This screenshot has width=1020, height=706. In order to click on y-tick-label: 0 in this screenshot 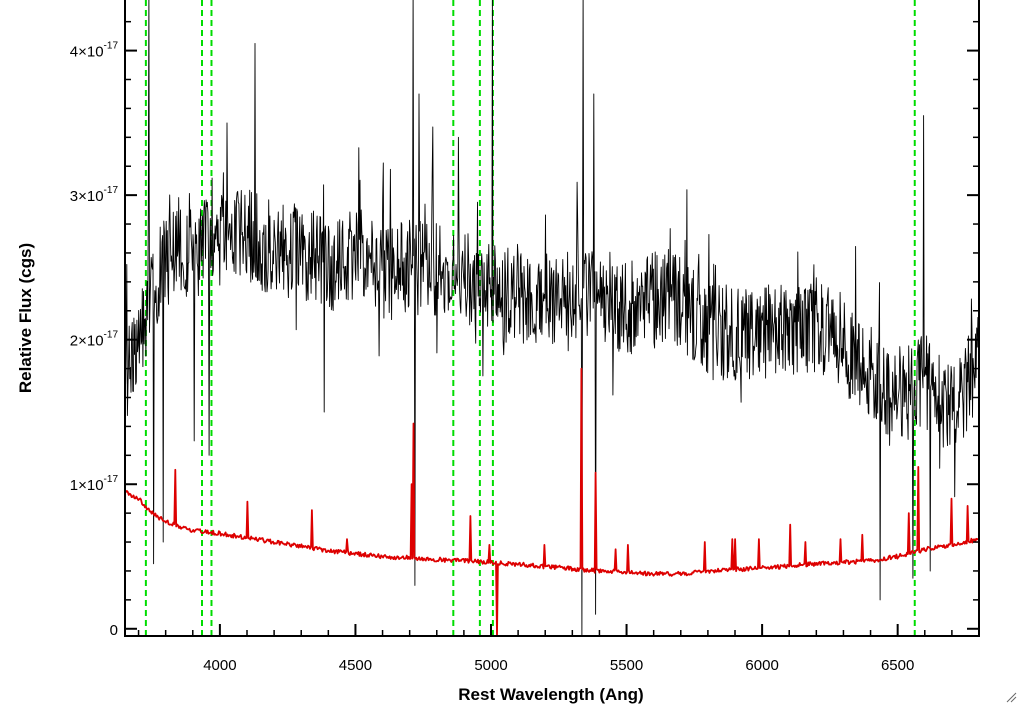, I will do `click(114, 630)`.